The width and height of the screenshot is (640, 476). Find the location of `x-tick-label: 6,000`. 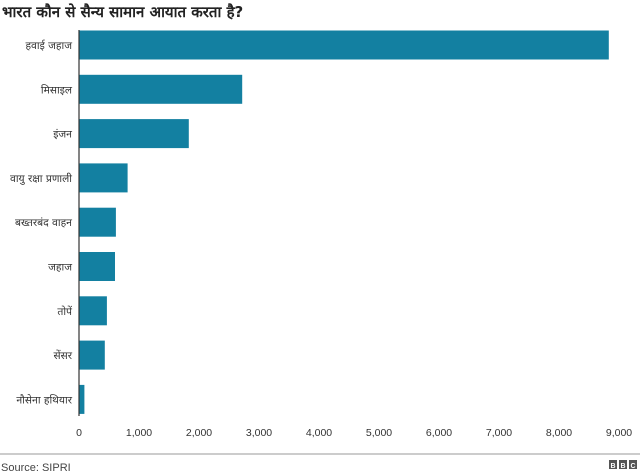

x-tick-label: 6,000 is located at coordinates (439, 433).